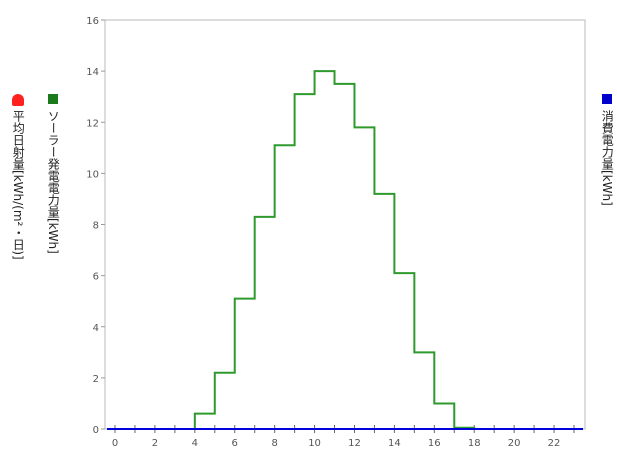 This screenshot has width=617, height=452. I want to click on consumption-axis-label: 消費電力量[kWh], so click(607, 158).